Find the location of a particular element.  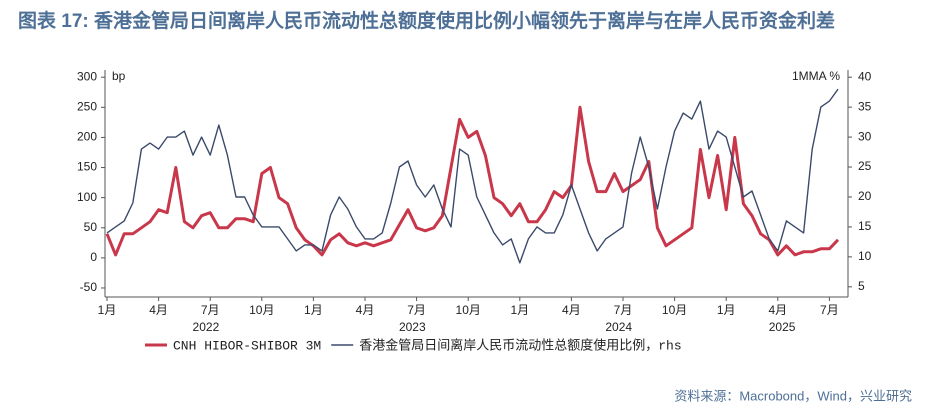

y-tick-label: 0 is located at coordinates (93, 257).